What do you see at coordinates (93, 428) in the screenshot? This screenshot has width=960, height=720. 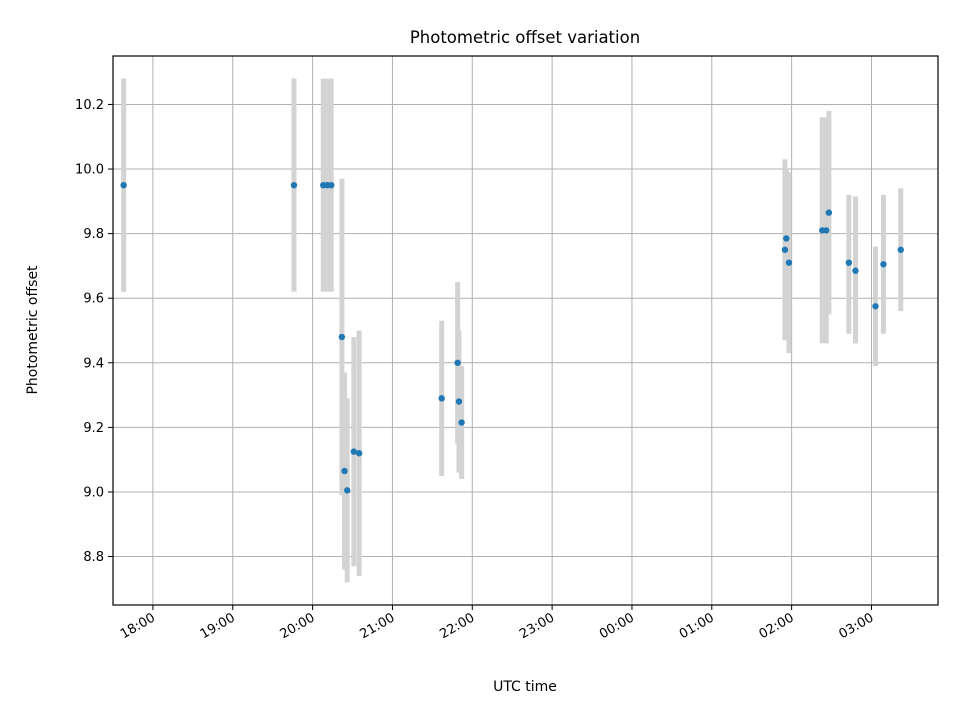 I see `y-tick-label: 9.2` at bounding box center [93, 428].